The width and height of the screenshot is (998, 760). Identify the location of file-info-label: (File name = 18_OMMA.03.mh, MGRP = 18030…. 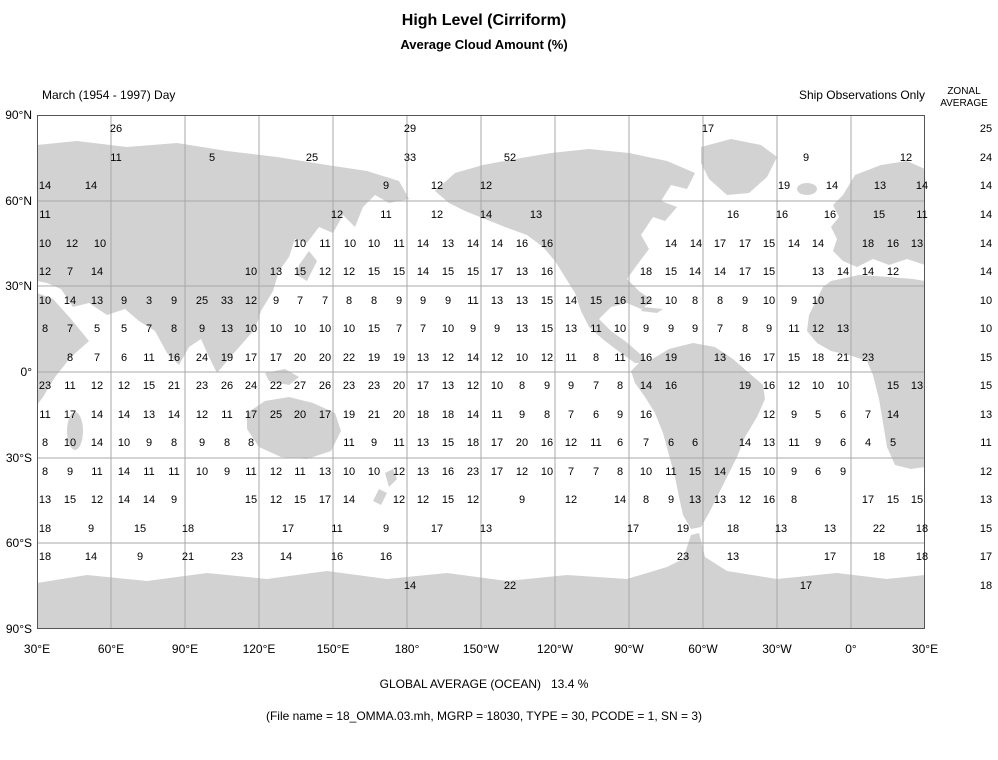
(484, 716).